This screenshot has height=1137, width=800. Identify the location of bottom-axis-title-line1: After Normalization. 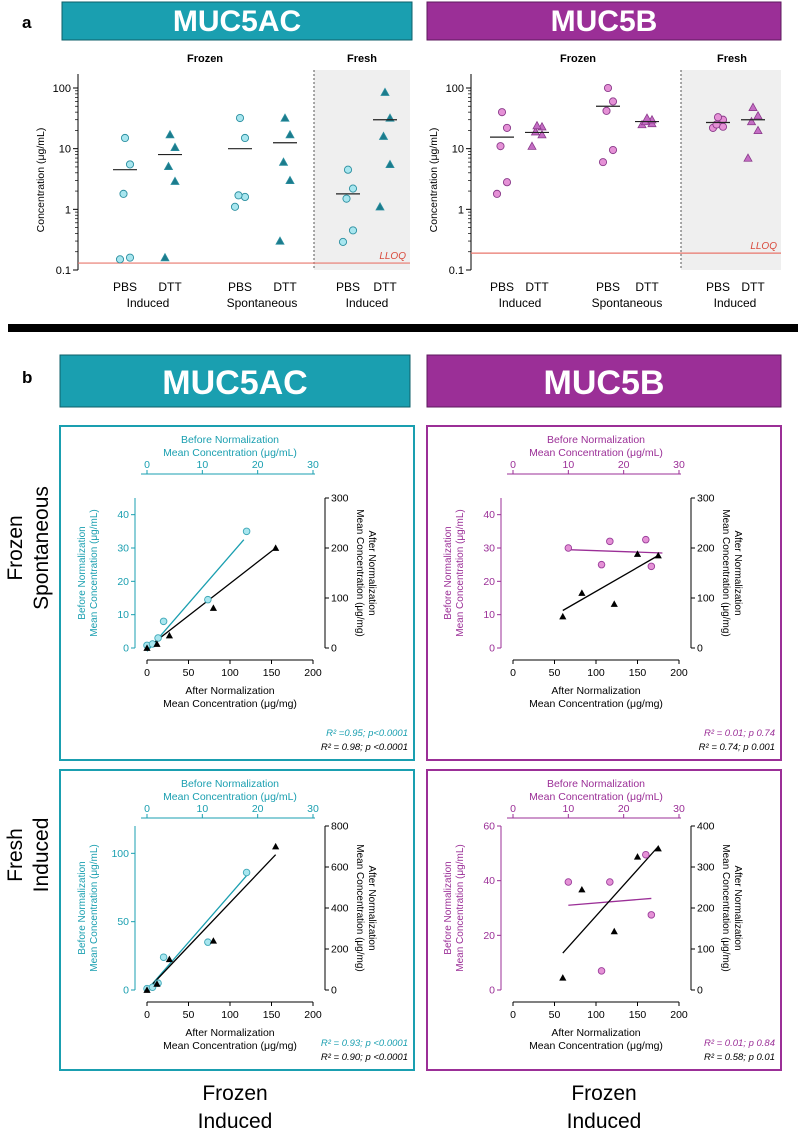
(595, 1033).